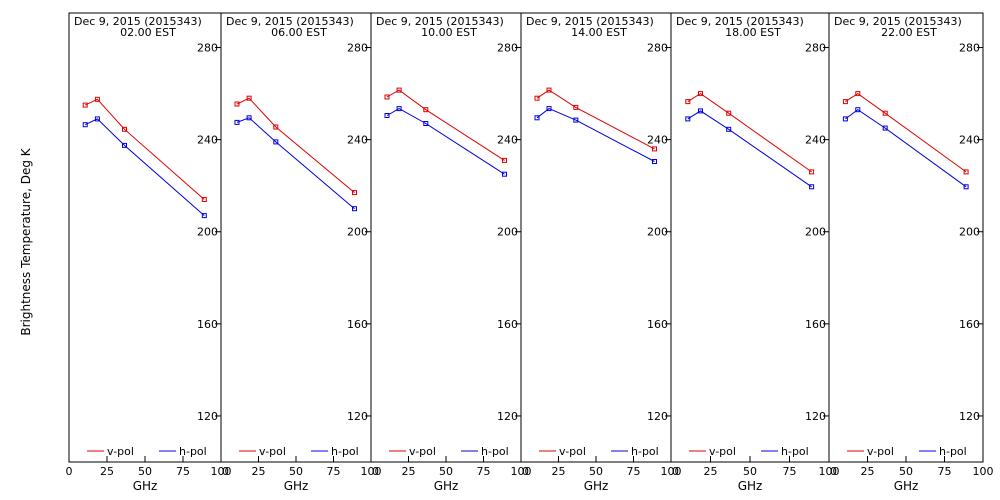  Describe the element at coordinates (599, 32) in the screenshot. I see `panel-title-time: 14.00 EST` at that location.